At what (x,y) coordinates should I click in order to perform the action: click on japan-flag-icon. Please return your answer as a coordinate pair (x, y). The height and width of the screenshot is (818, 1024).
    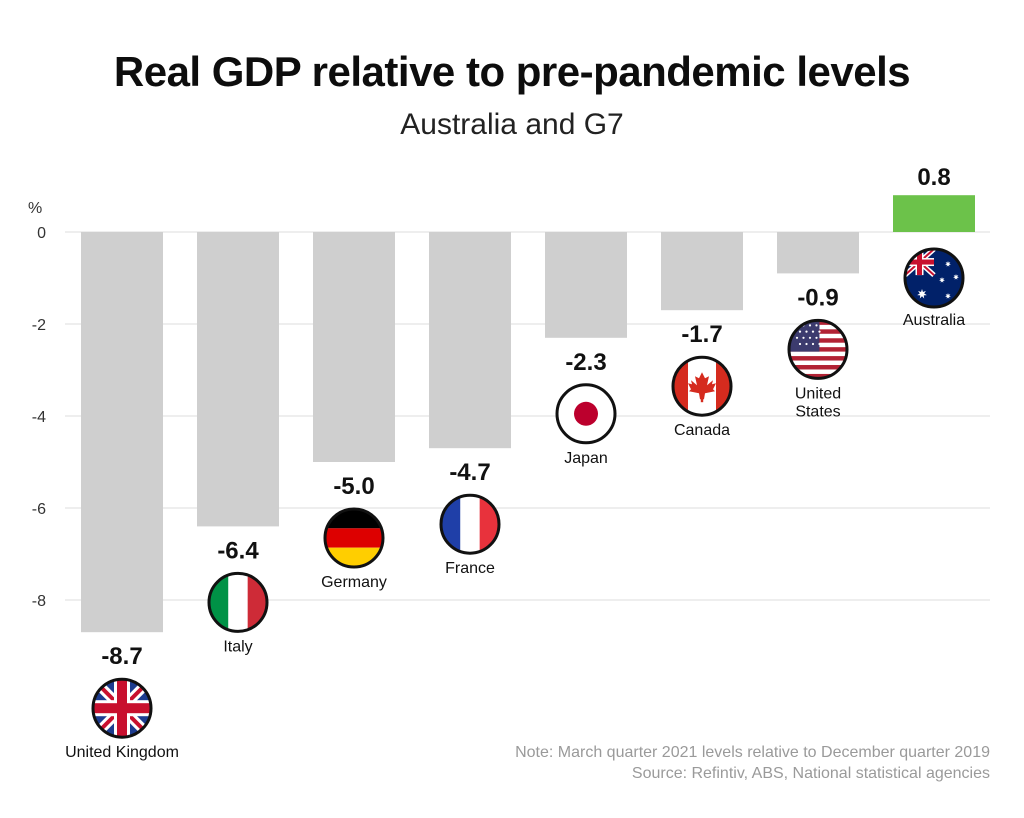
    Looking at the image, I should click on (586, 414).